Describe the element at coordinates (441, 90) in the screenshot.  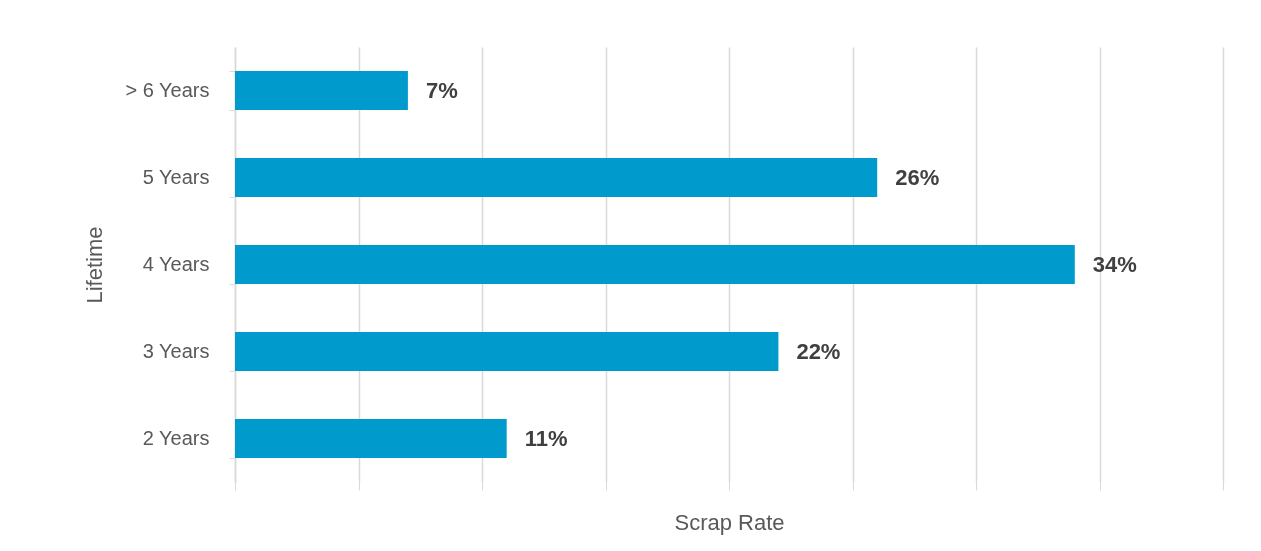
I see `data-label: 7%` at that location.